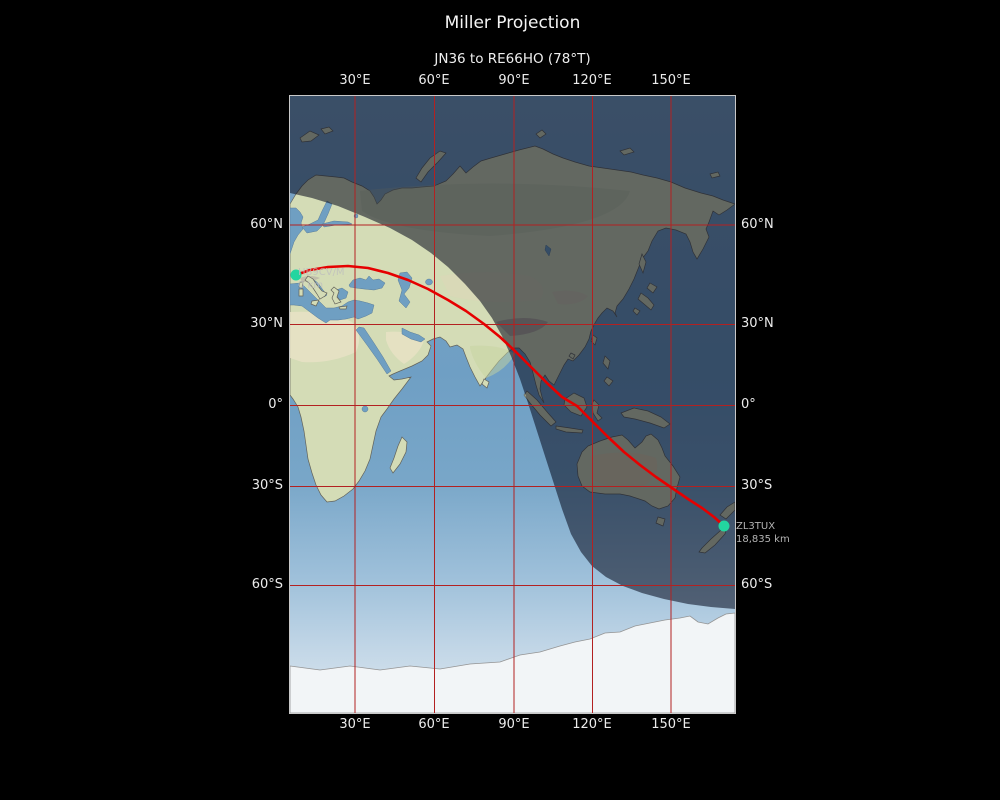 The width and height of the screenshot is (1000, 800). I want to click on italy, so click(316, 287).